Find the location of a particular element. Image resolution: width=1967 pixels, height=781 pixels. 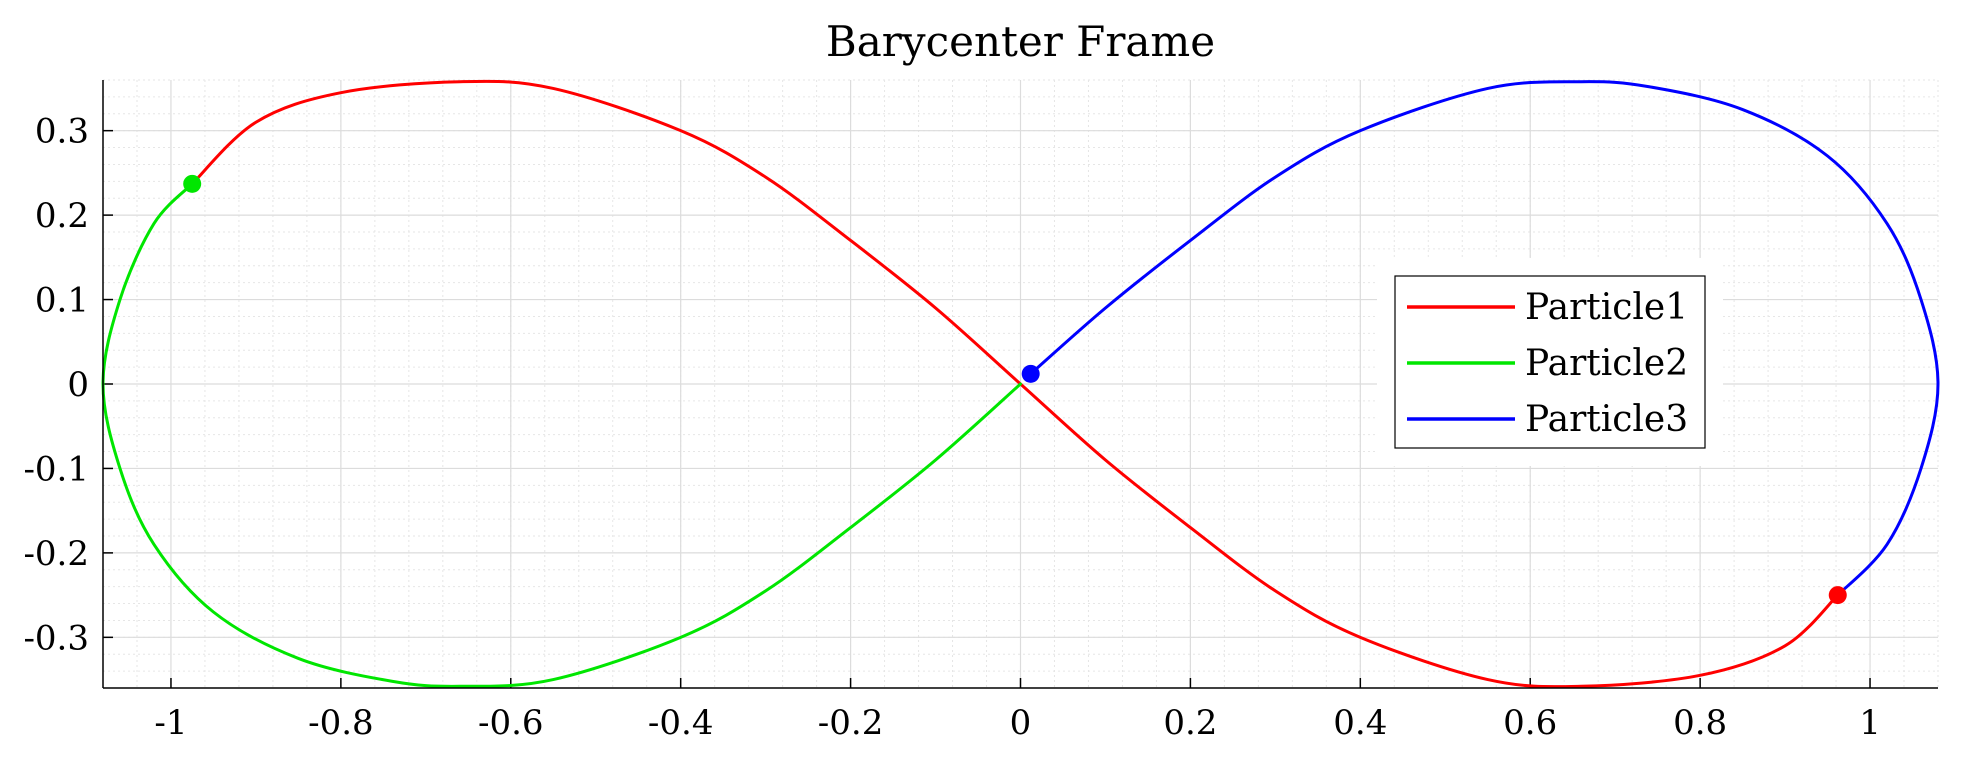

y-tick-label: 0 is located at coordinates (78, 385).